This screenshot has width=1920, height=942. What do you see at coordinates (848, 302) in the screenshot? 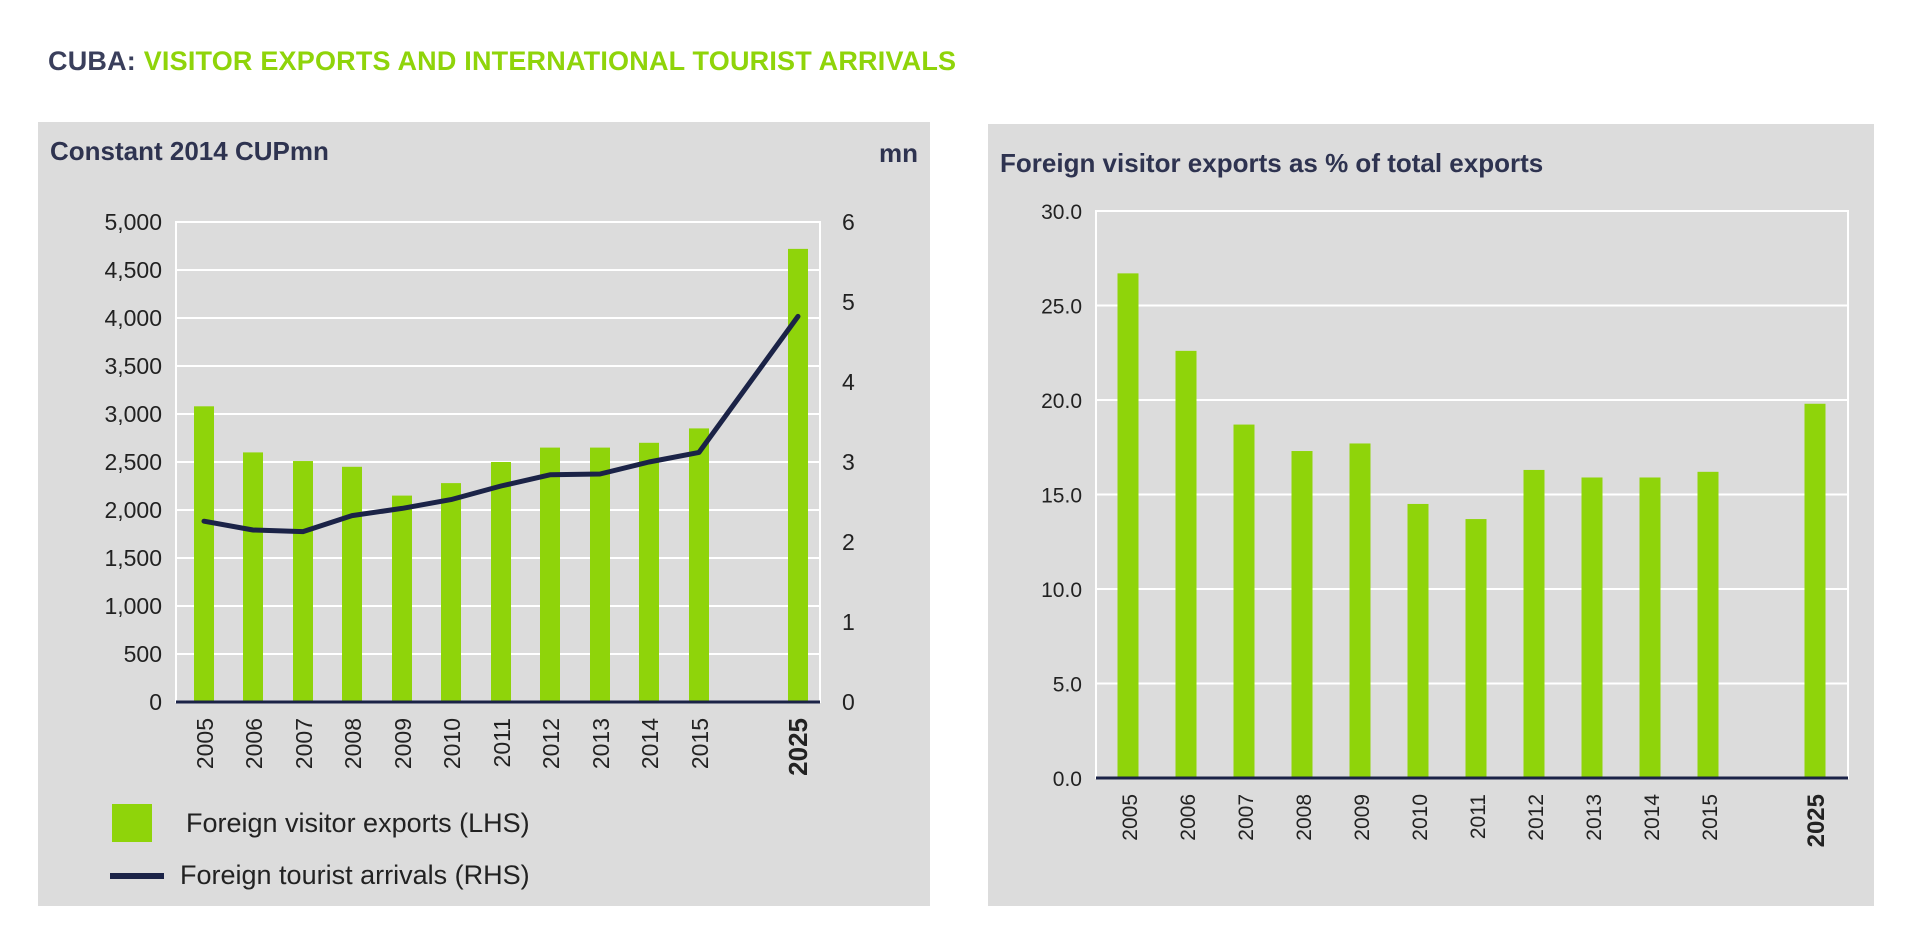
I see `y2-tick-label: 5` at bounding box center [848, 302].